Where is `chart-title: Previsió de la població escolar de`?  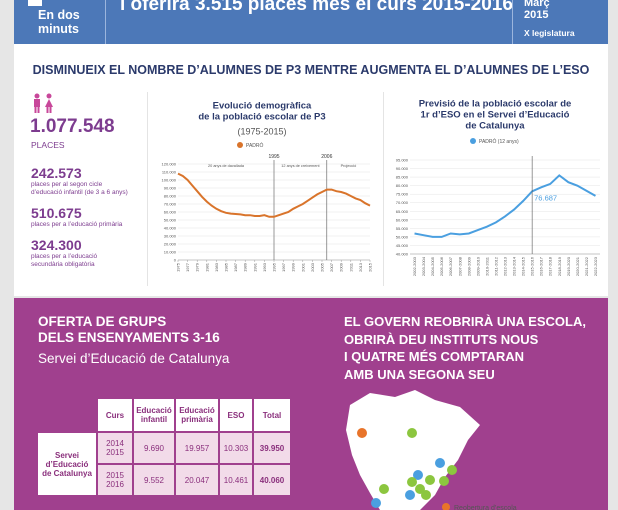
chart-title: Previsió de la població escolar de is located at coordinates (495, 103).